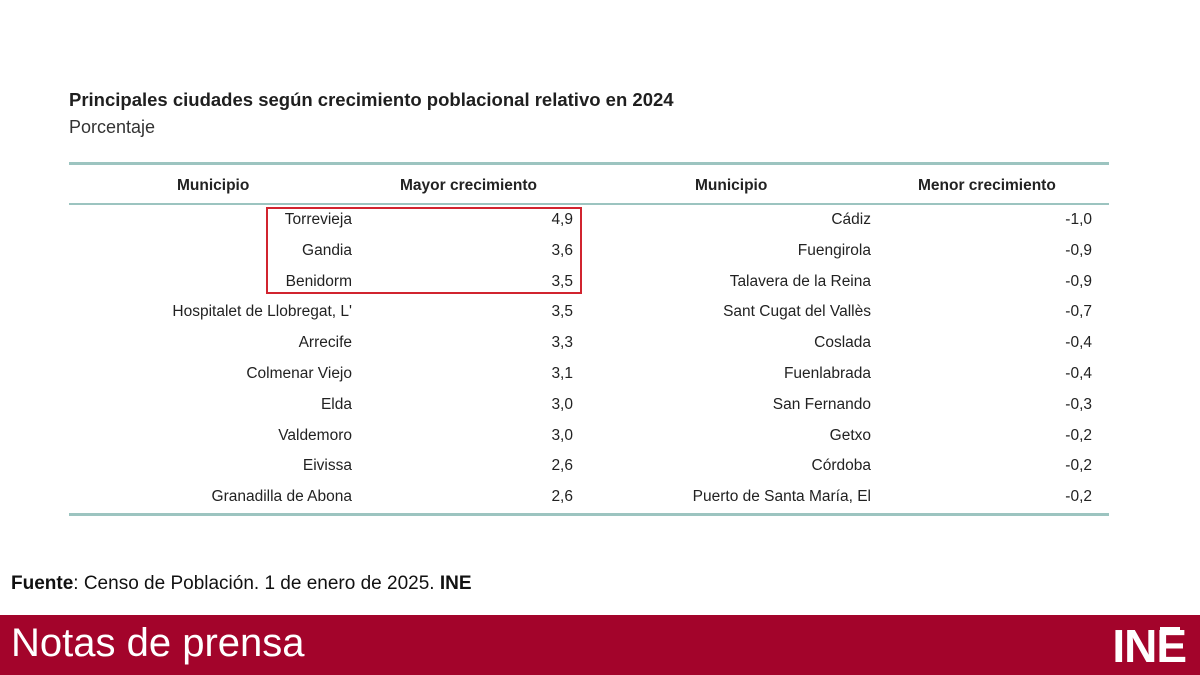  I want to click on table-row: Torrevieja 4,9 Cádiz -1,0, so click(589, 220).